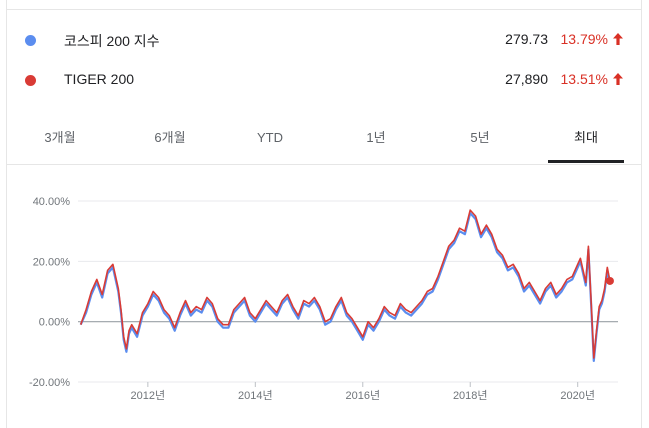 This screenshot has height=428, width=649. I want to click on legend-name: TIGER 200, so click(99, 79).